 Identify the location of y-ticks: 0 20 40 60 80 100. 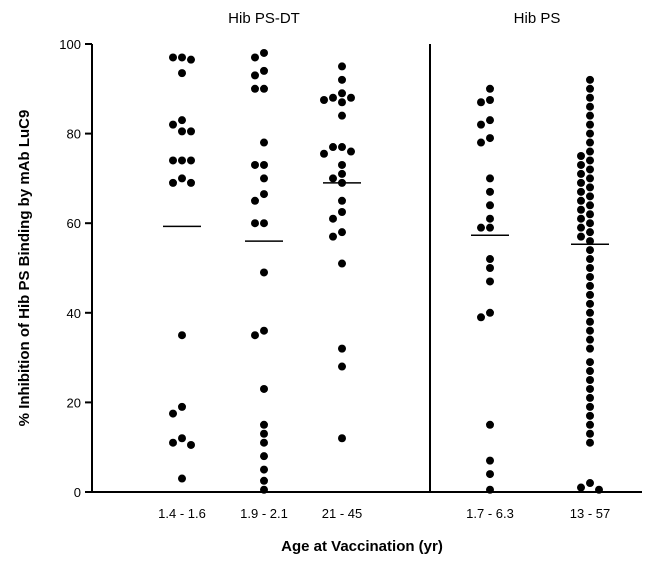
(75, 268).